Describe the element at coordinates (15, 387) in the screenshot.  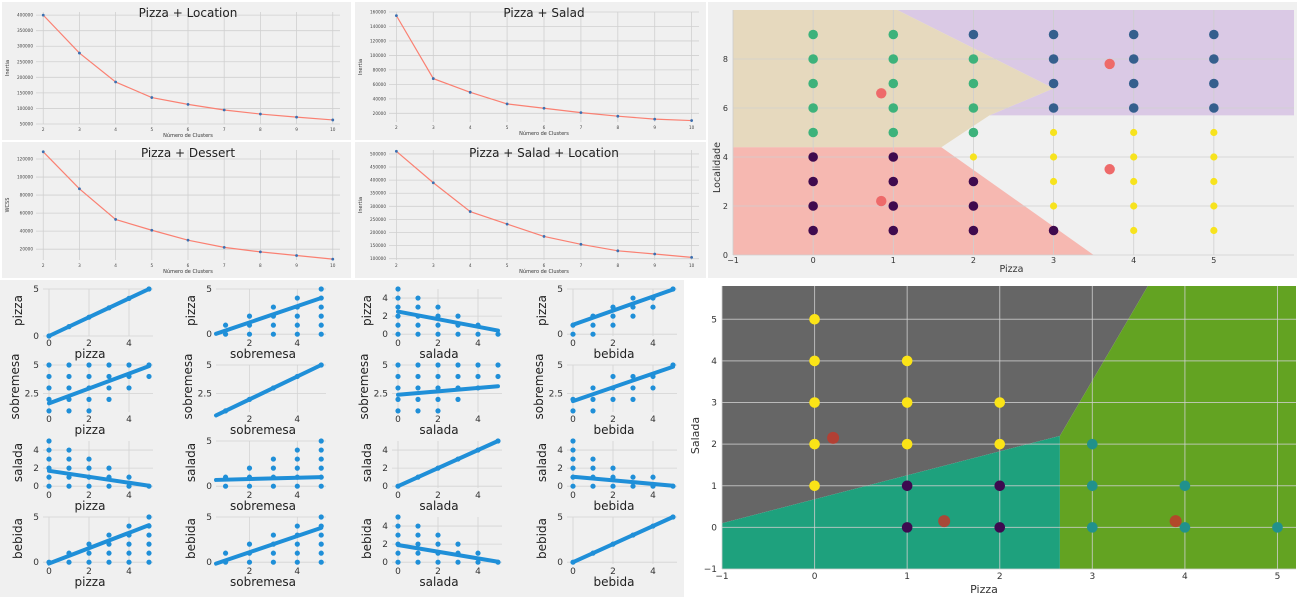
I see `y-axis-label: sobremesa` at that location.